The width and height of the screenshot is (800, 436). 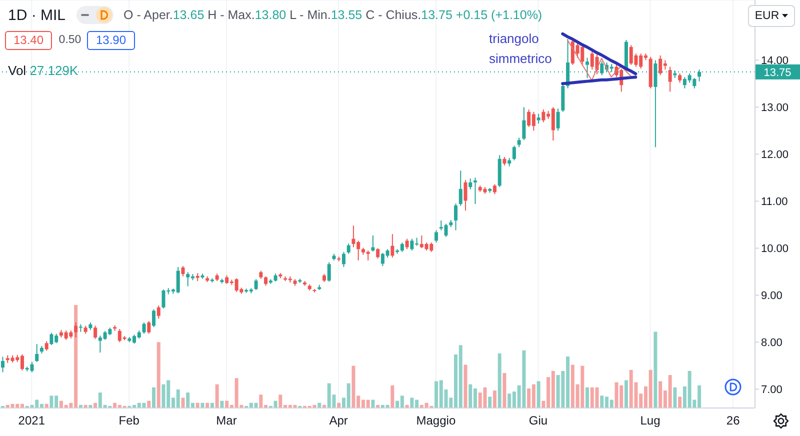 I want to click on annotation: 0.50, so click(x=70, y=40).